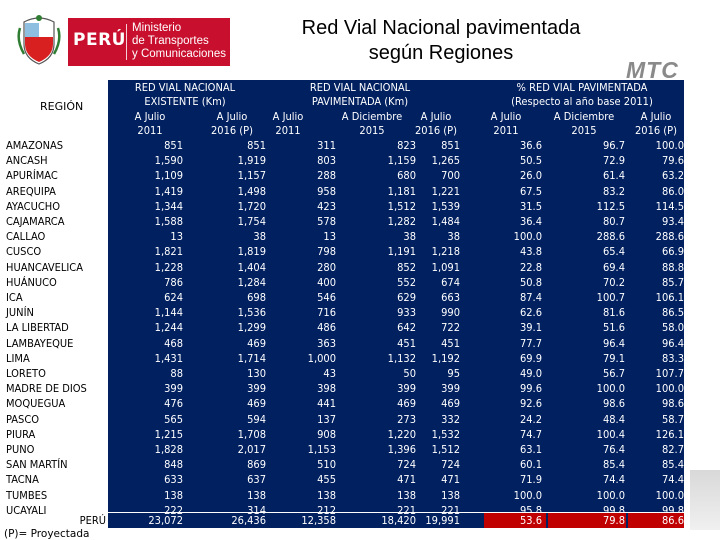 The width and height of the screenshot is (720, 540). Describe the element at coordinates (669, 206) in the screenshot. I see `table-cell: 114.5` at that location.